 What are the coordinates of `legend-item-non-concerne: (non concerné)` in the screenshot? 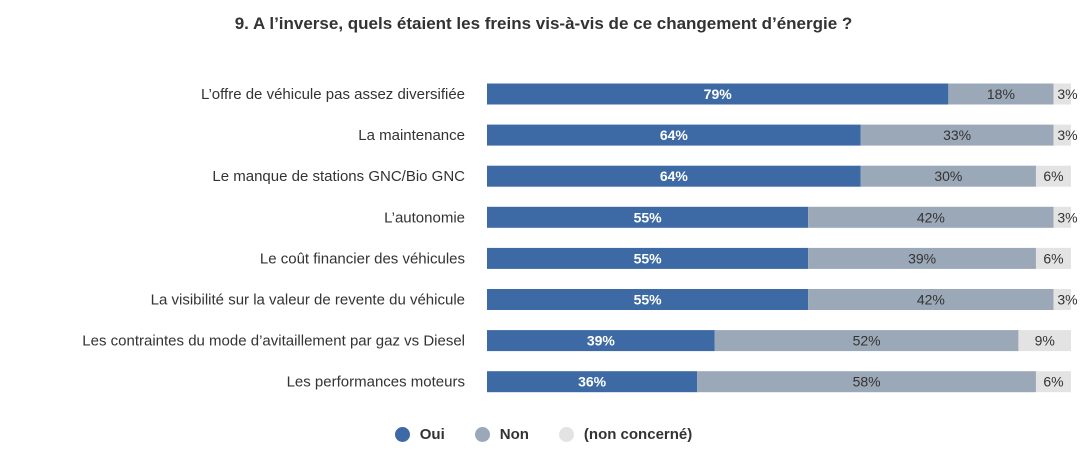 It's located at (625, 434).